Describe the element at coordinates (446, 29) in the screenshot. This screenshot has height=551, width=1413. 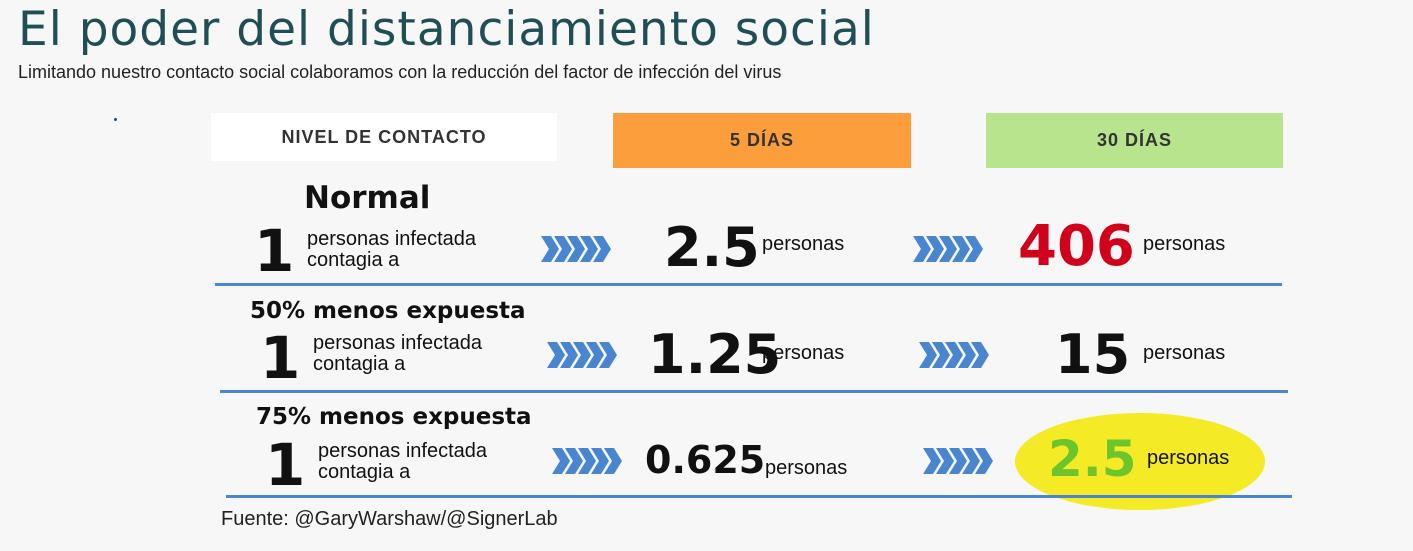
I see `page-title: El poder del distanciamiento social` at that location.